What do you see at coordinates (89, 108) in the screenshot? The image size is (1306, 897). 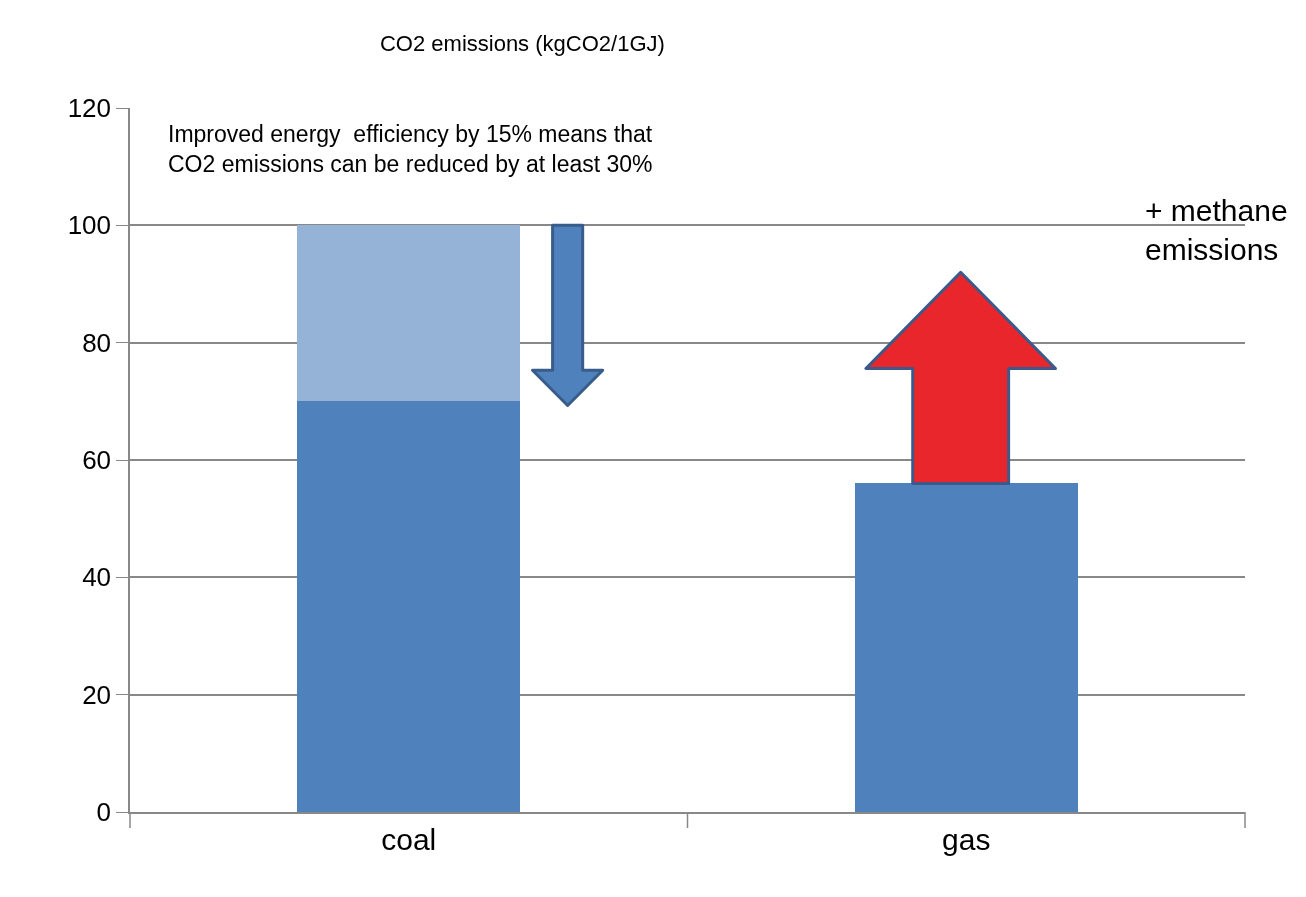 I see `y-tick-label: 120` at bounding box center [89, 108].